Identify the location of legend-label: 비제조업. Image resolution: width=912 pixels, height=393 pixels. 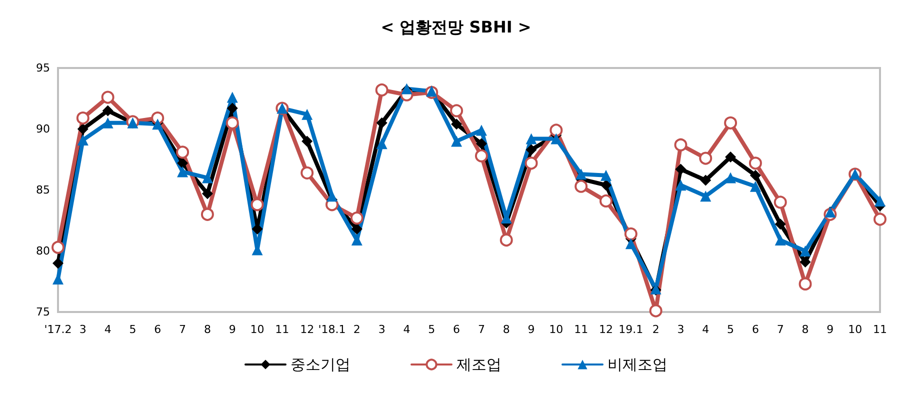
(638, 365).